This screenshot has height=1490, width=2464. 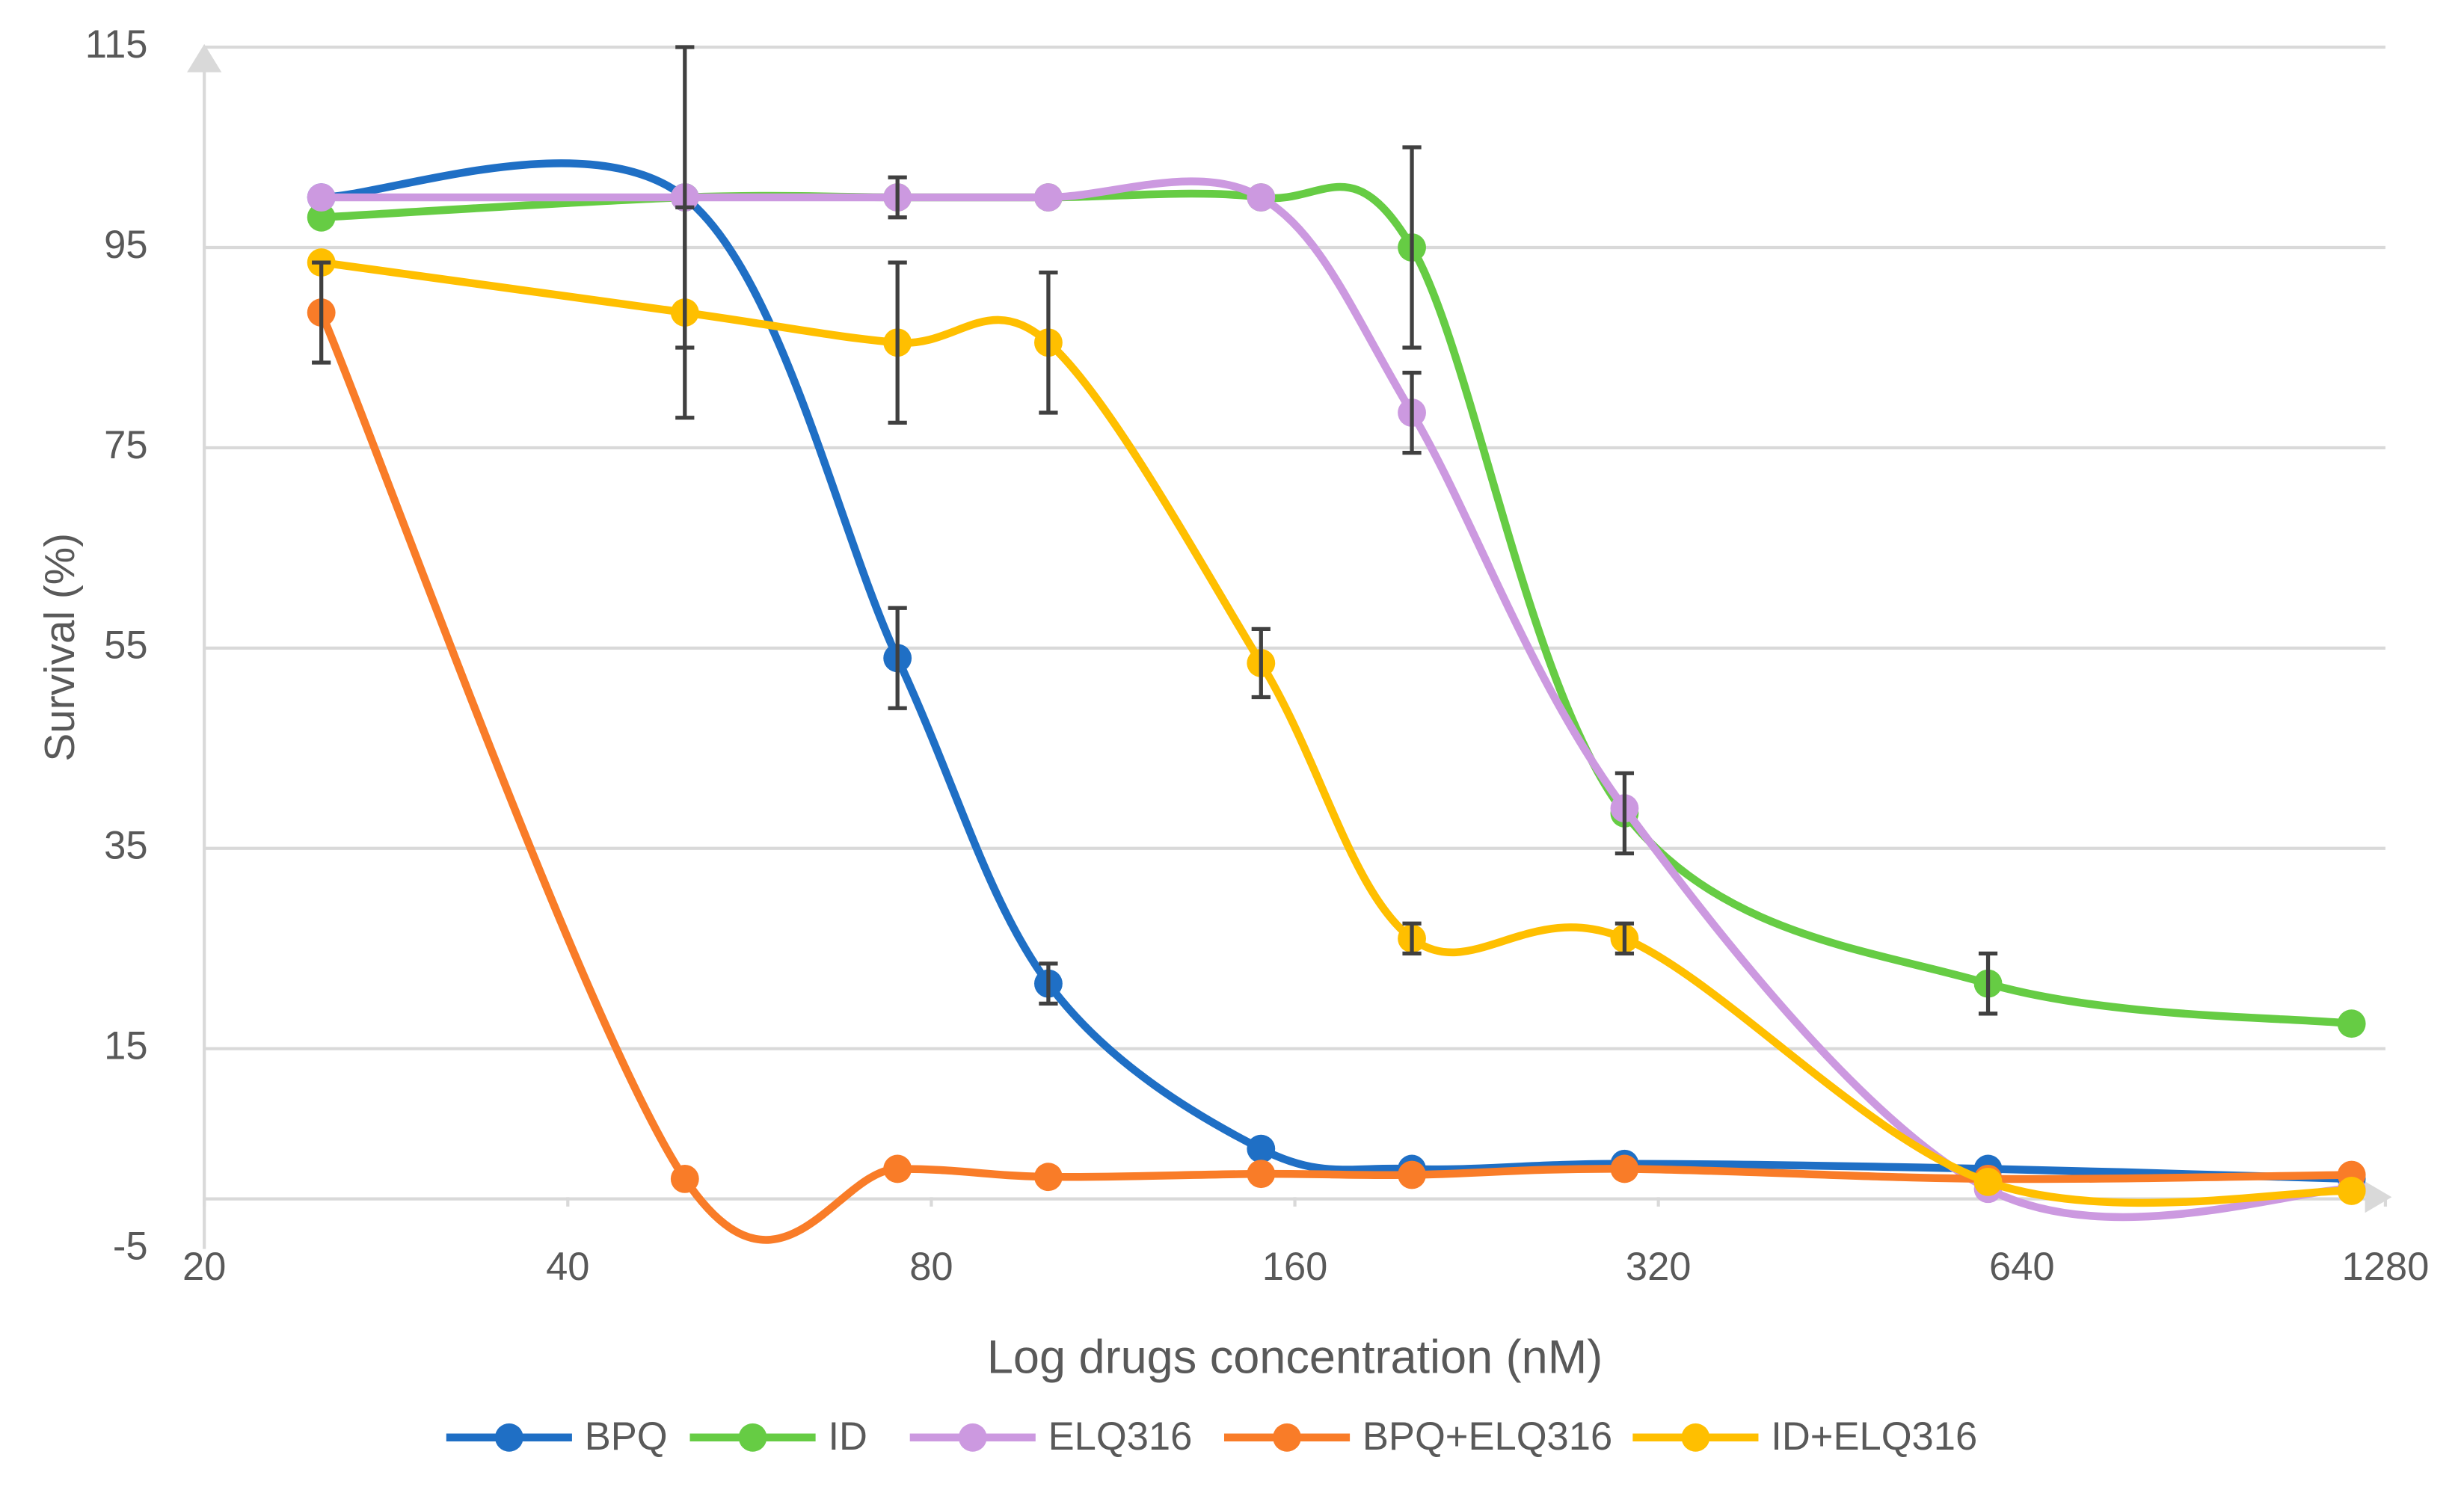 What do you see at coordinates (130, 1247) in the screenshot?
I see `y-tick-label: -5` at bounding box center [130, 1247].